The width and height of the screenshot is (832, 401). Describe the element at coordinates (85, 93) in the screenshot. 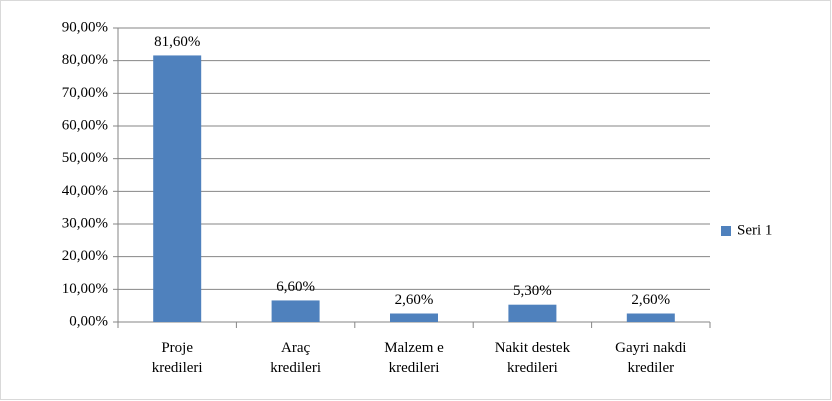

I see `y-tick-label: 70,00%` at that location.